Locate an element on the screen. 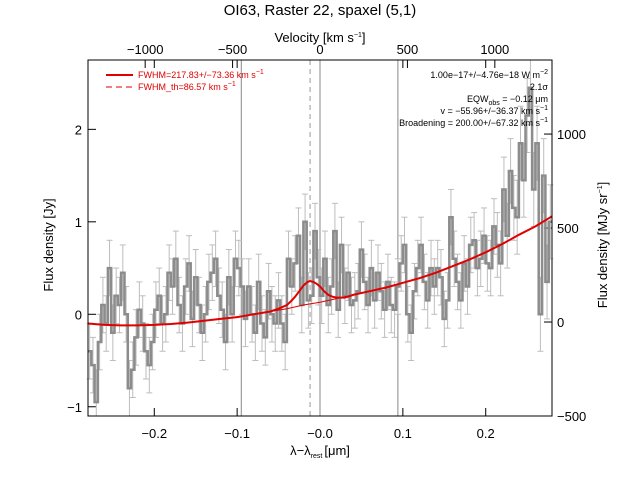  top-x-tick-label: −500 is located at coordinates (232, 49).